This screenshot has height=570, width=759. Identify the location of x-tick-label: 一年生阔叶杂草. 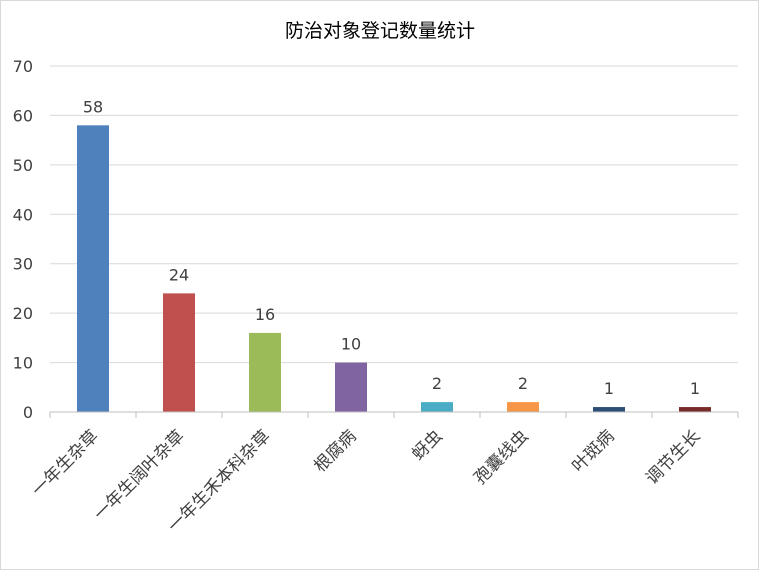
(139, 475).